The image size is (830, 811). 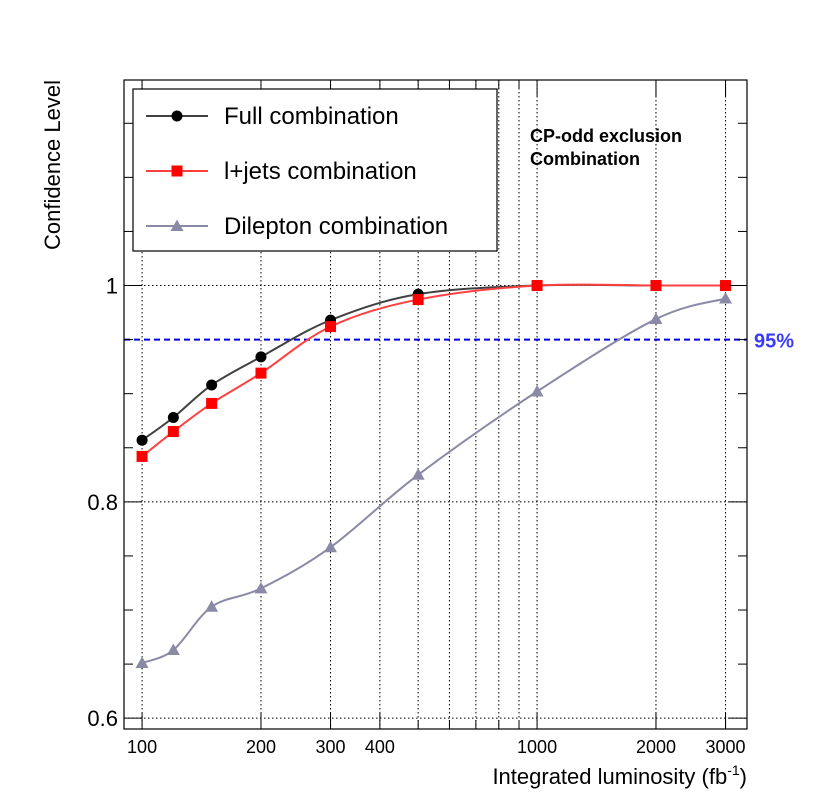 What do you see at coordinates (52, 165) in the screenshot?
I see `y-axis-title: Confidence Level` at bounding box center [52, 165].